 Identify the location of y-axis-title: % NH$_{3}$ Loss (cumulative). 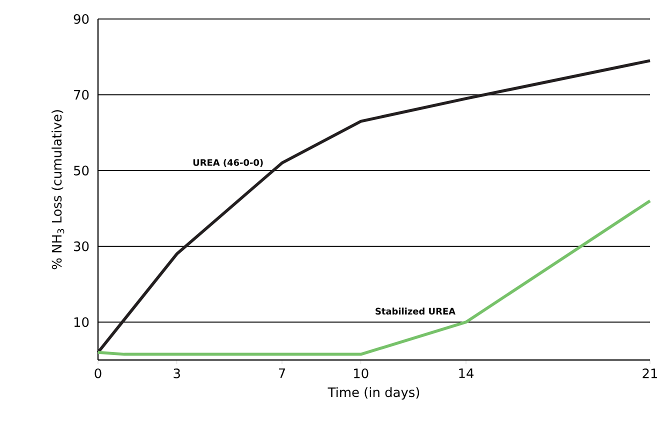
(58, 190).